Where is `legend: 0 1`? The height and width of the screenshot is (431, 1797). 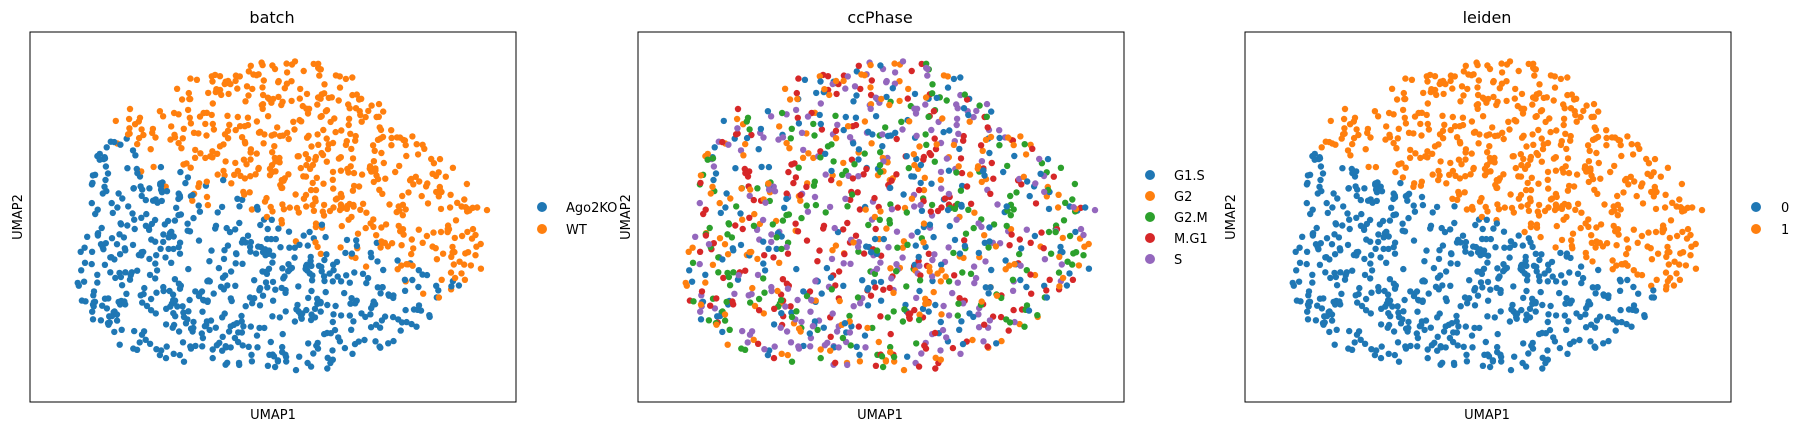
legend: 0 1 is located at coordinates (1770, 219).